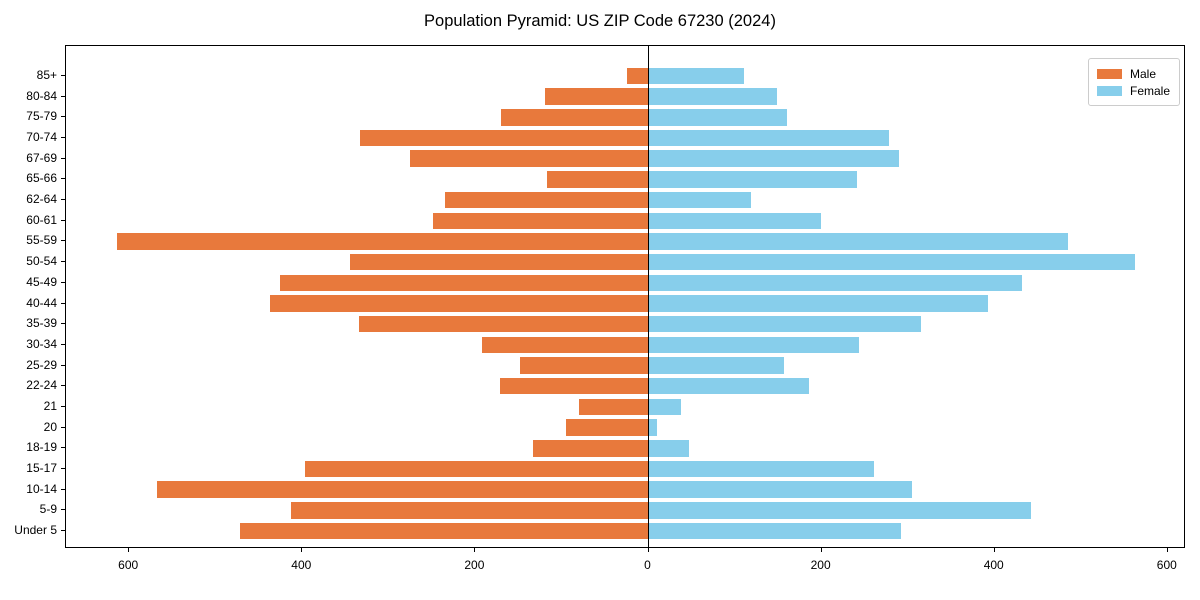 The width and height of the screenshot is (1200, 600). Describe the element at coordinates (41, 364) in the screenshot. I see `ytick-label-25-29: 25-29` at that location.